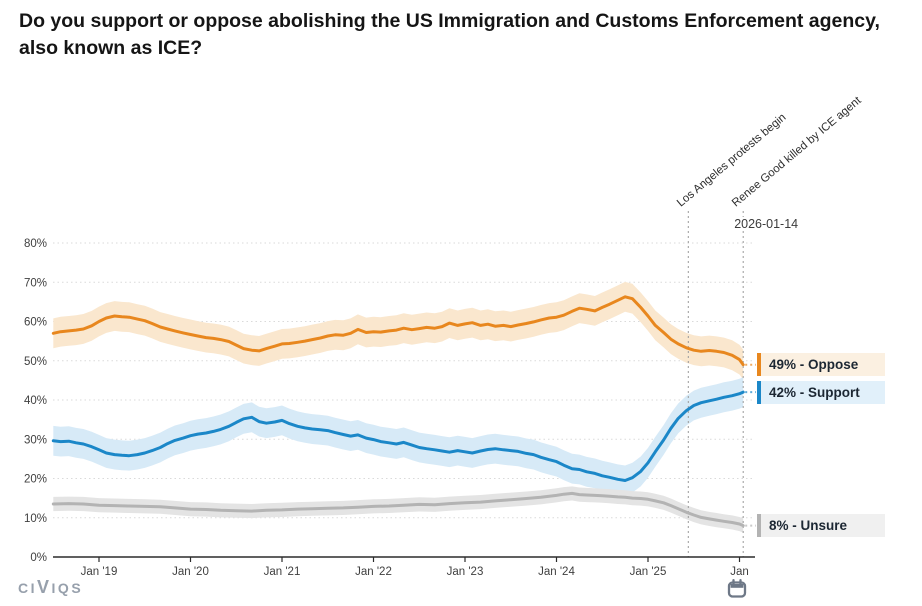 This screenshot has height=606, width=922. What do you see at coordinates (64, 588) in the screenshot?
I see `logo-letter: Q` at bounding box center [64, 588].